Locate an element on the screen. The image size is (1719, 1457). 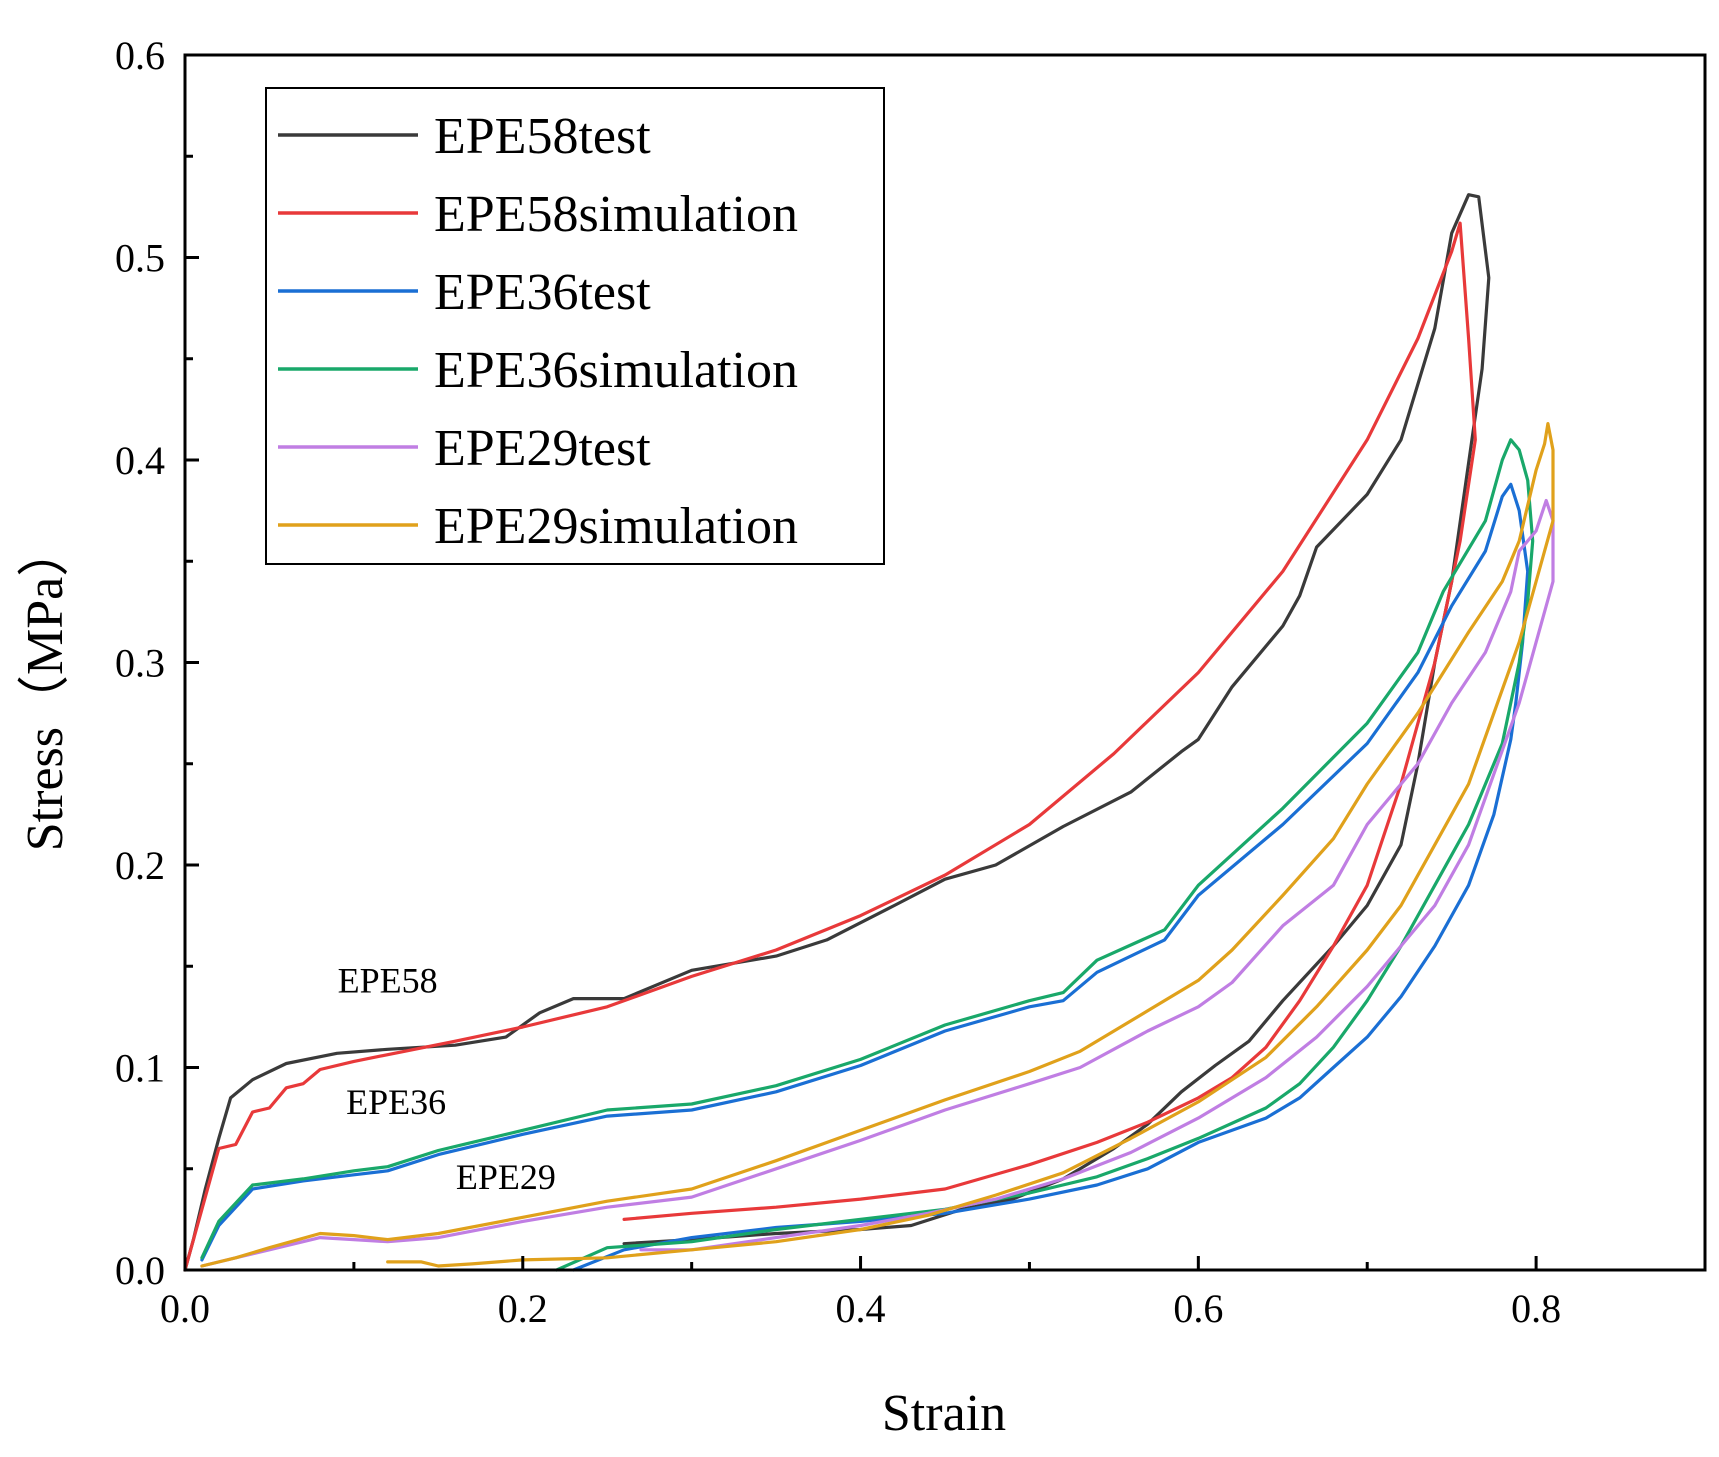
y-axis-title: Stress（MPa） is located at coordinates (45, 688).